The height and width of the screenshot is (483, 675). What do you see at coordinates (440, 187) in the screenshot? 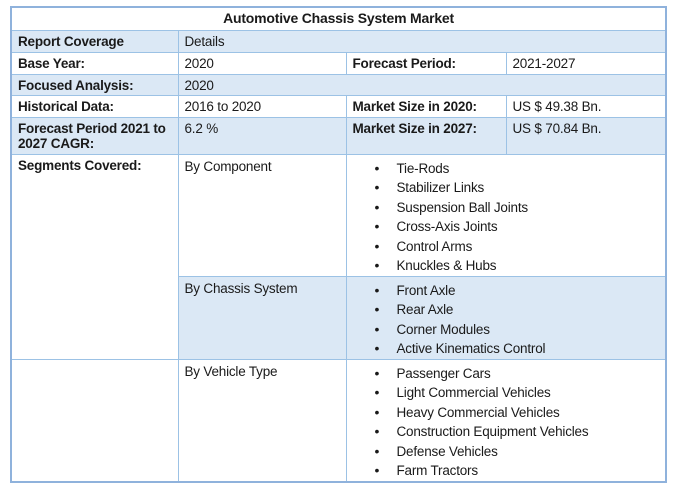
I see `segment-item-label: Stabilizer Links` at bounding box center [440, 187].